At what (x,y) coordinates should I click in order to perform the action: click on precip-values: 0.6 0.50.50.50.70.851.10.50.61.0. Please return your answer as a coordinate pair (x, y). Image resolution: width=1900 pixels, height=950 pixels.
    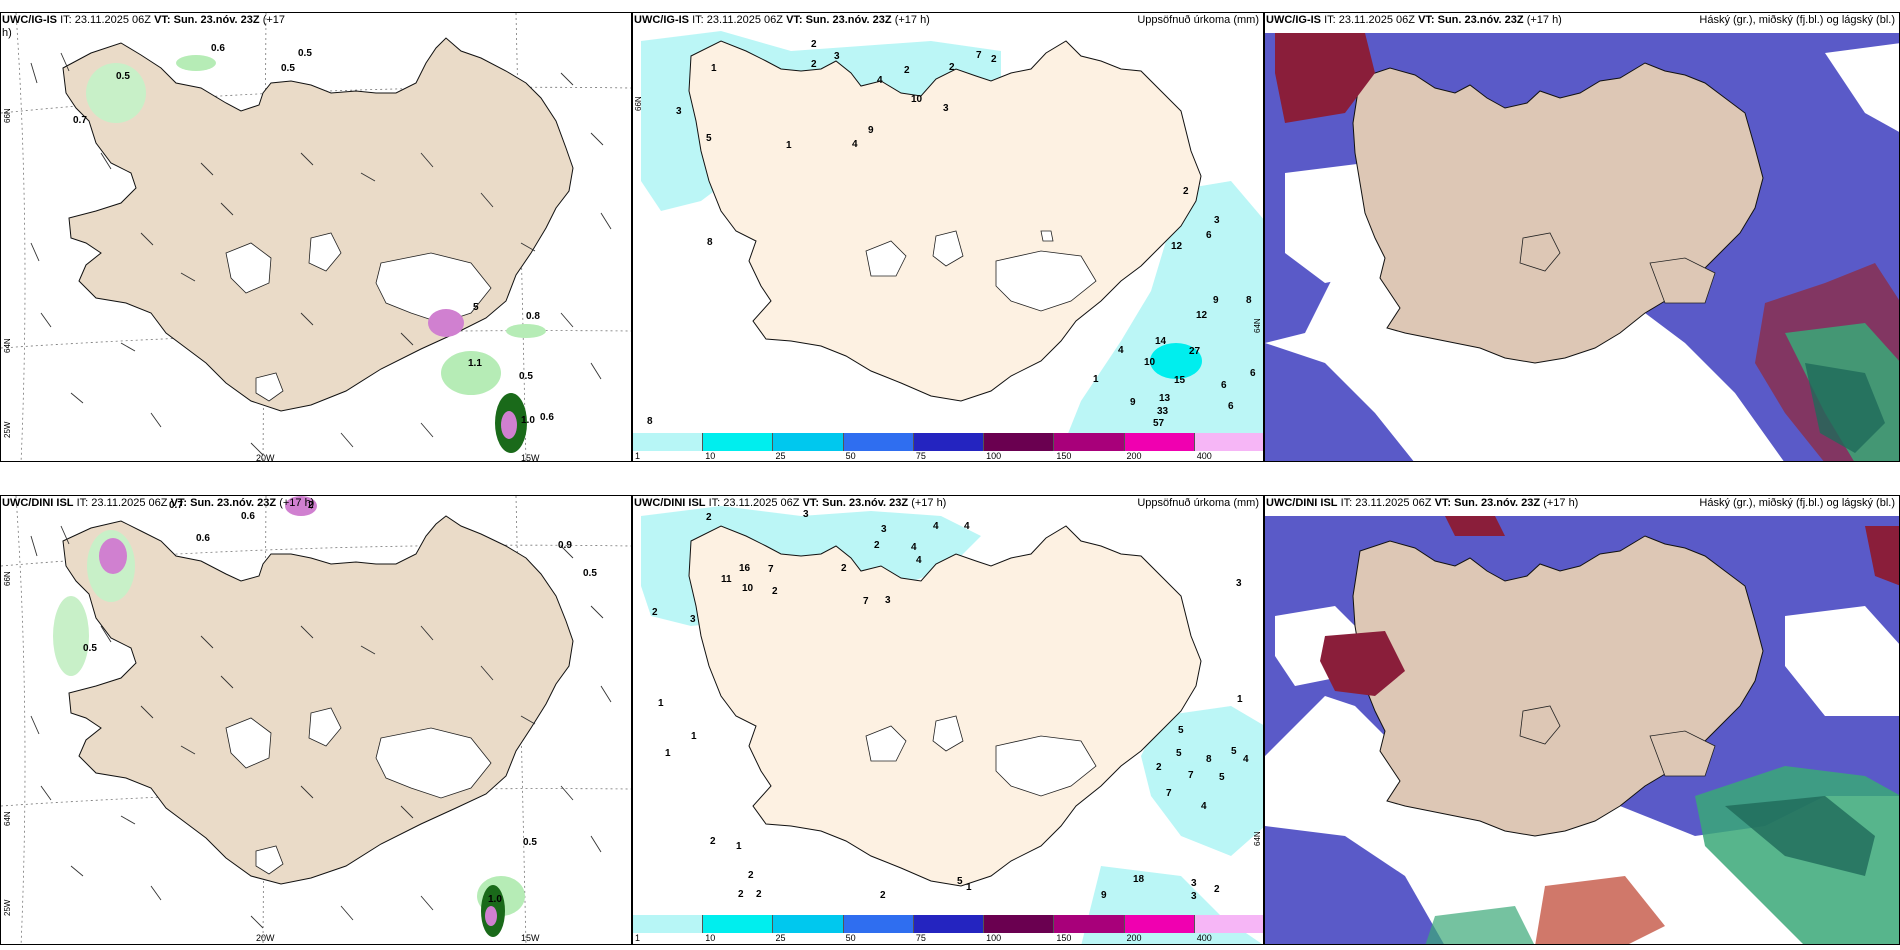
    Looking at the image, I should click on (313, 234).